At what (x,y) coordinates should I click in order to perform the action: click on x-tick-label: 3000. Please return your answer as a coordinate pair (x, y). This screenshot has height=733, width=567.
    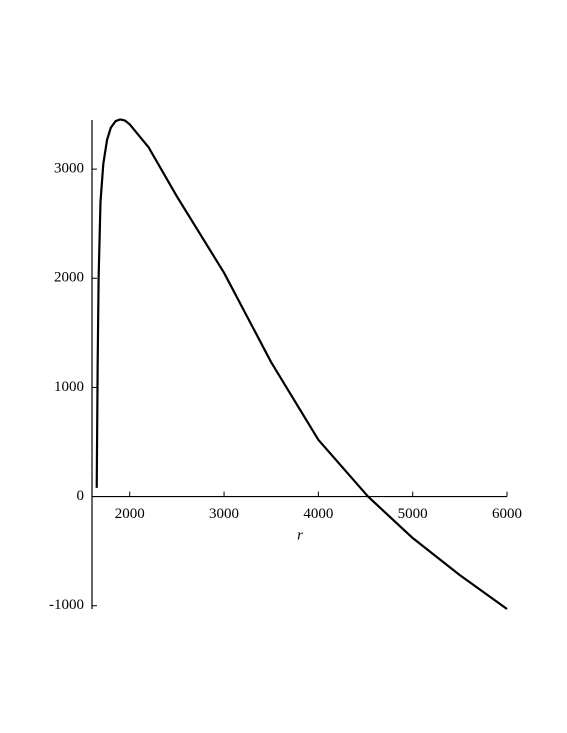
    Looking at the image, I should click on (224, 514).